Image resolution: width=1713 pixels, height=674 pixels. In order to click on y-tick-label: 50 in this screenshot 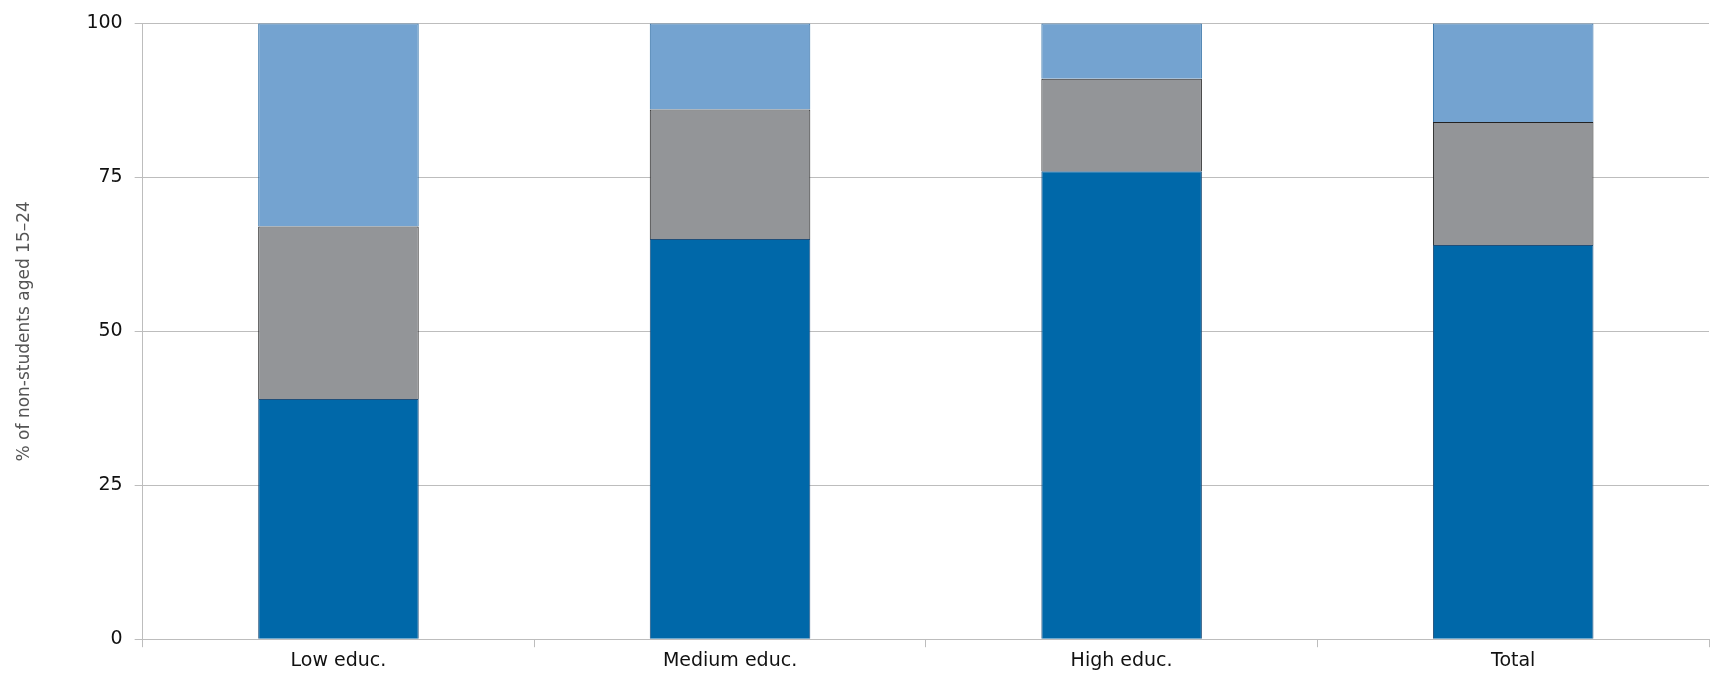, I will do `click(110, 329)`.